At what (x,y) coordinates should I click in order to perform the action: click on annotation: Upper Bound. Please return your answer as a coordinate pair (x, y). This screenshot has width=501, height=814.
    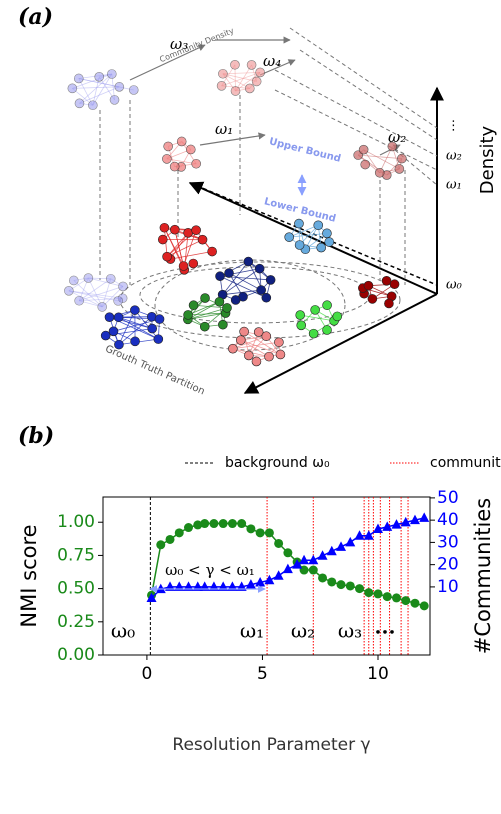
    Looking at the image, I should click on (305, 150).